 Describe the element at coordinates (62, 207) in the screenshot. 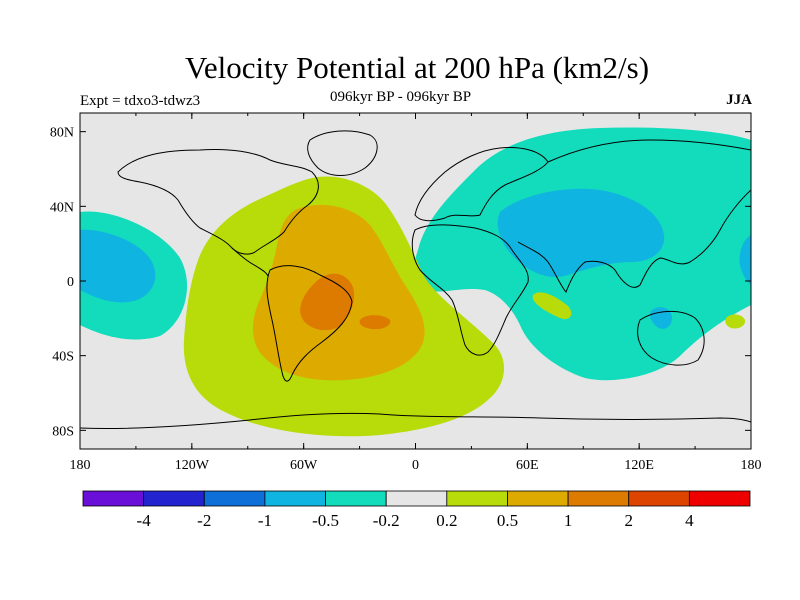

I see `lat-tick-label: 40N` at that location.